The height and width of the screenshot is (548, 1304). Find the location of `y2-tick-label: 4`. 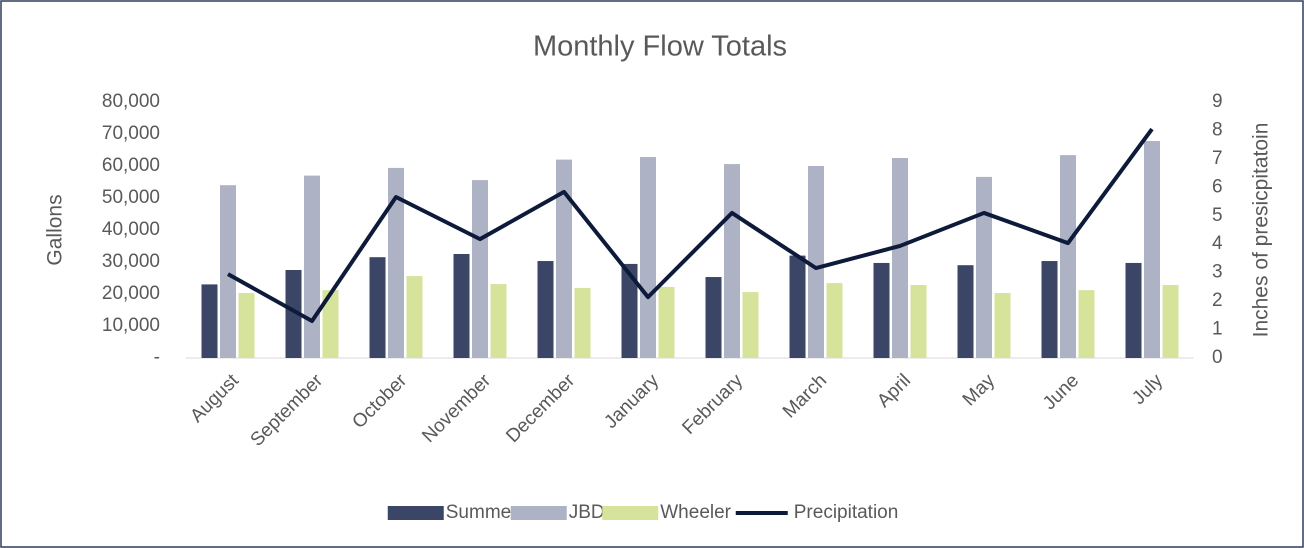

y2-tick-label: 4 is located at coordinates (1217, 243).